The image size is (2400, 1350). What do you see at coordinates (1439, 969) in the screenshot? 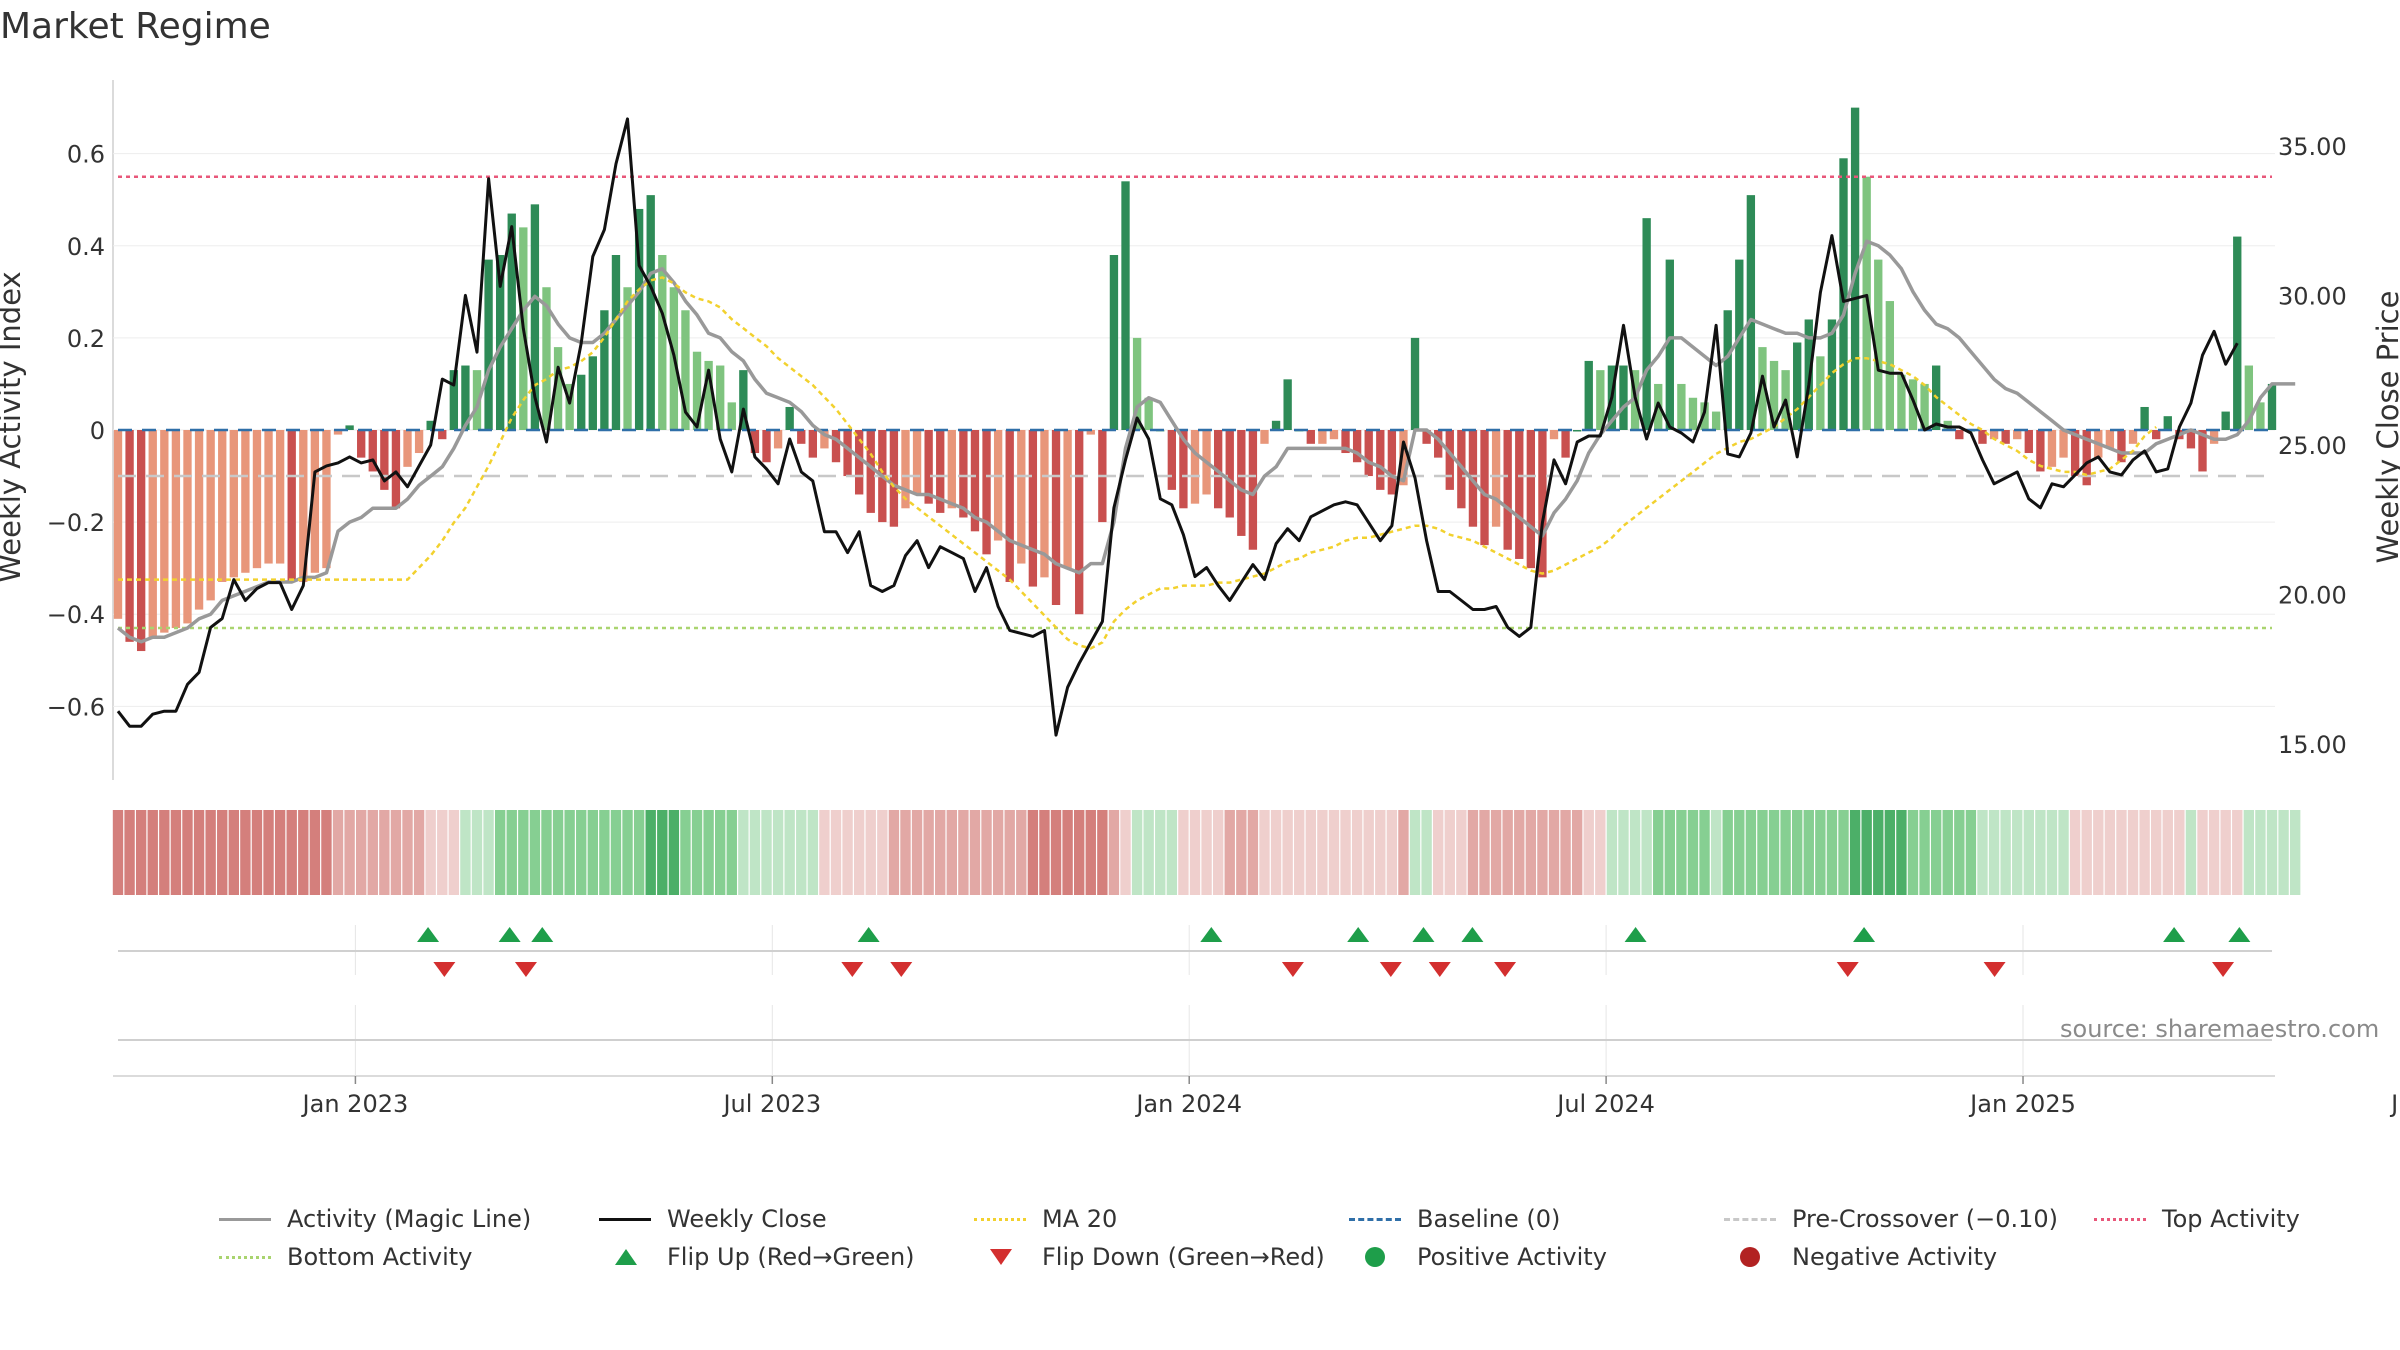
I see `flip-down-marker` at bounding box center [1439, 969].